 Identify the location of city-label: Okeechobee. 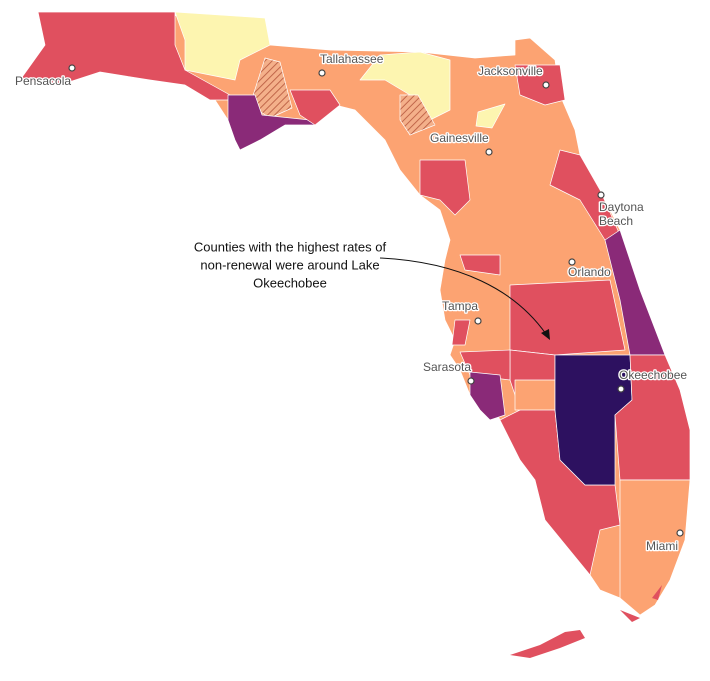
(653, 375).